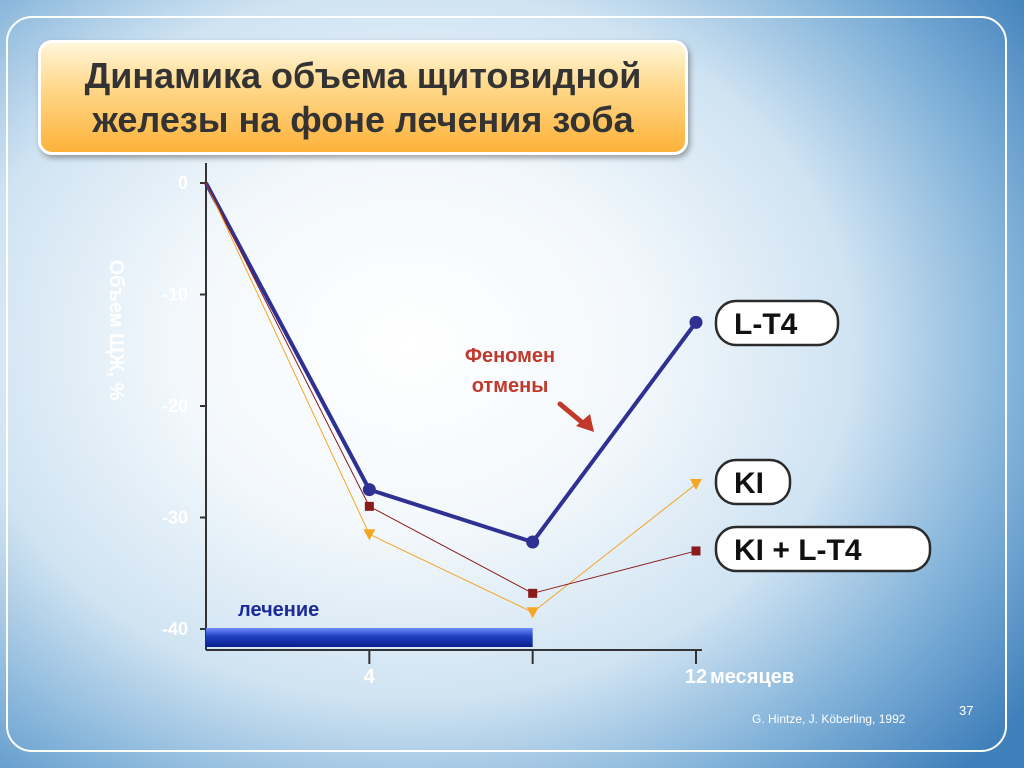  Describe the element at coordinates (696, 677) in the screenshot. I see `x-tick-label-2: 12` at that location.